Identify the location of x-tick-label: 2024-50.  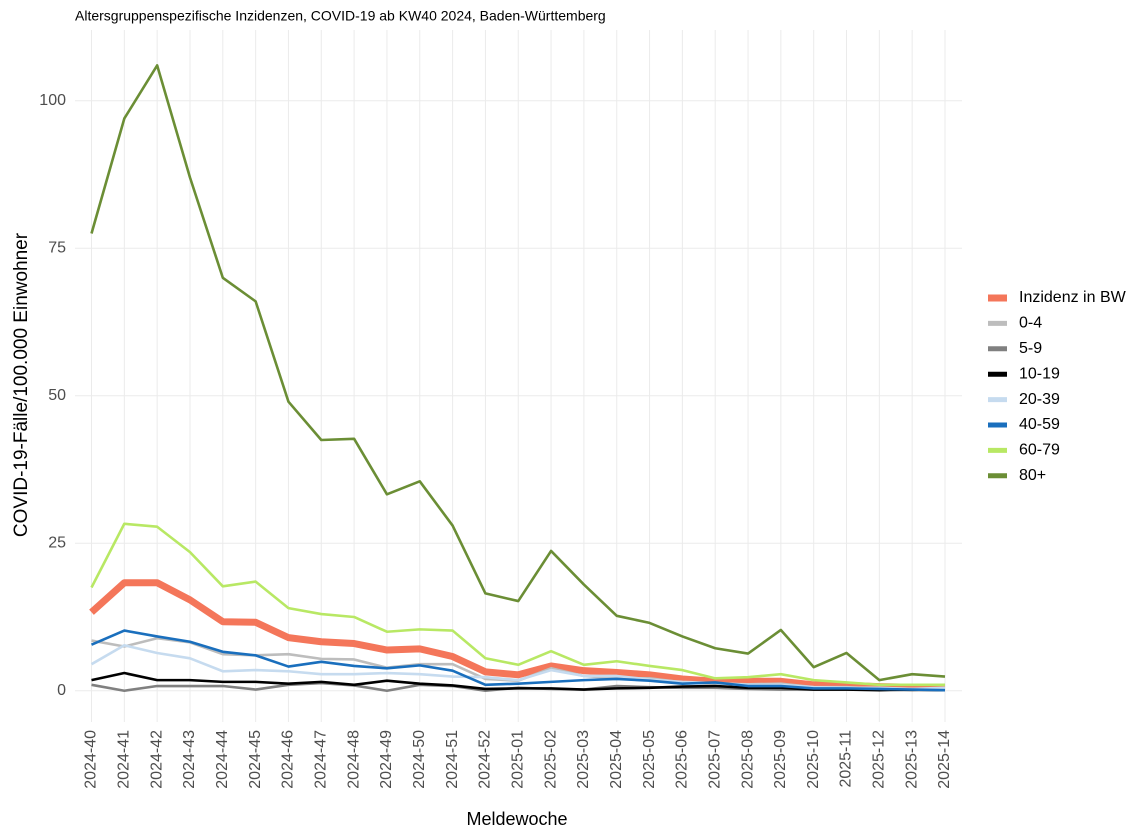
(419, 759).